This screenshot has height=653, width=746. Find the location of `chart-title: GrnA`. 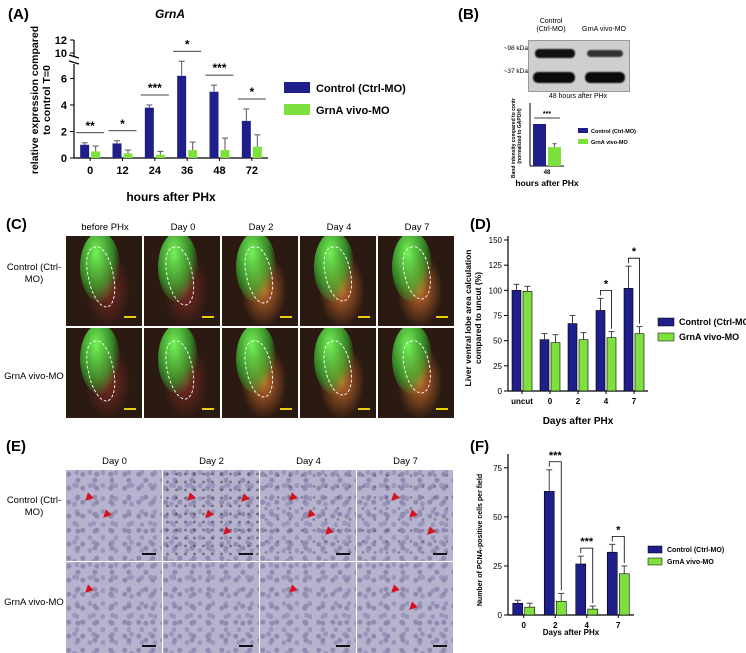

chart-title: GrnA is located at coordinates (170, 14).